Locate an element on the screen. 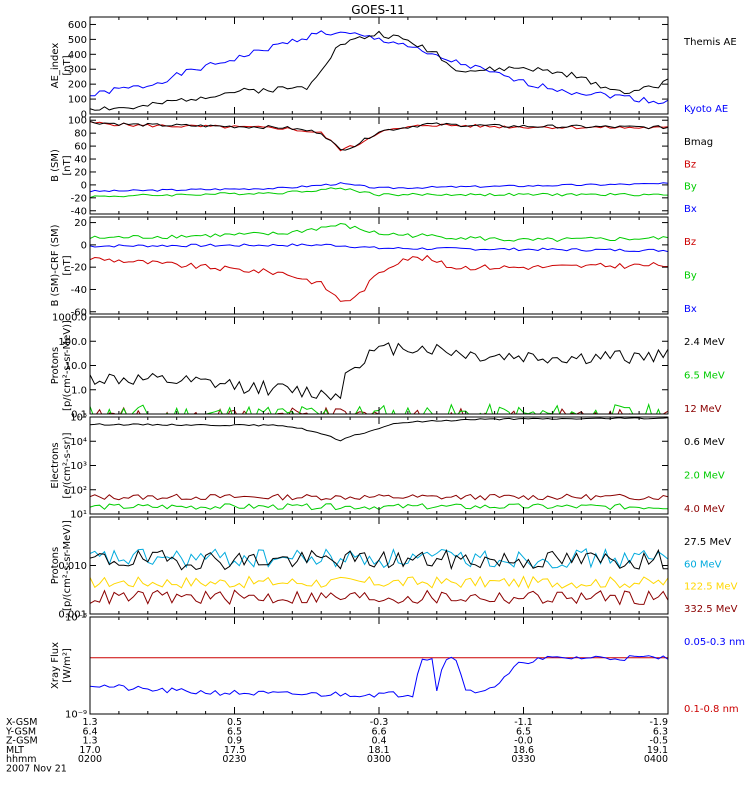 This screenshot has width=750, height=800. y-tick-label: 300 is located at coordinates (77, 70).